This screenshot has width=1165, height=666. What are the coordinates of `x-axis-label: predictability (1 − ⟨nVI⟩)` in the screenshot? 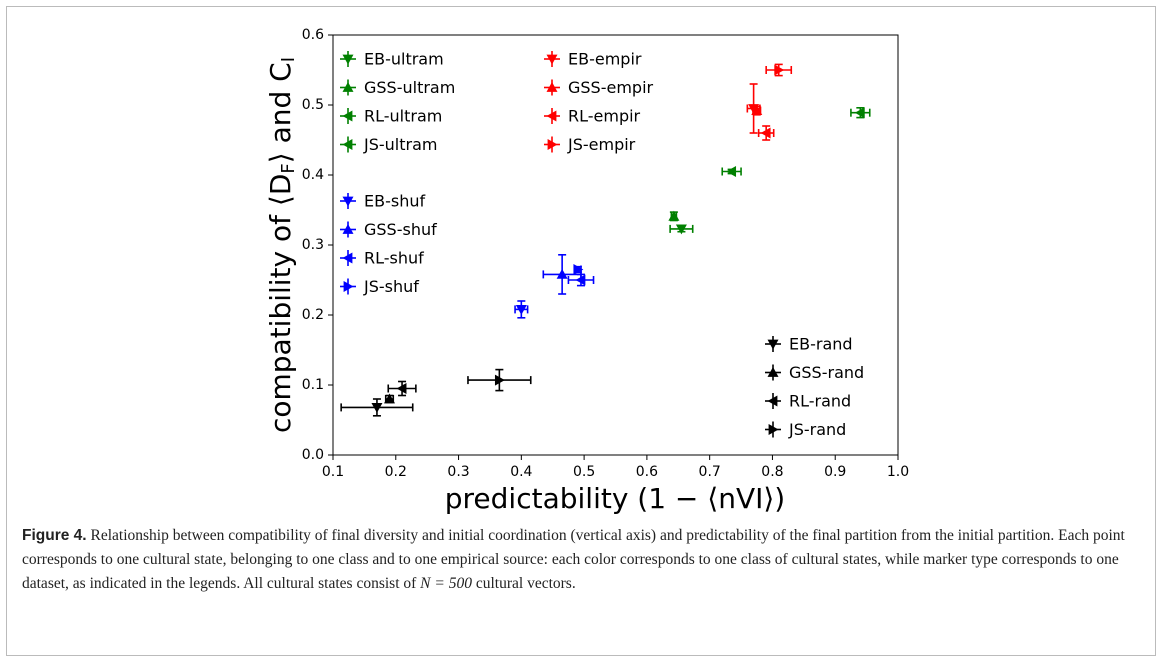 It's located at (615, 498).